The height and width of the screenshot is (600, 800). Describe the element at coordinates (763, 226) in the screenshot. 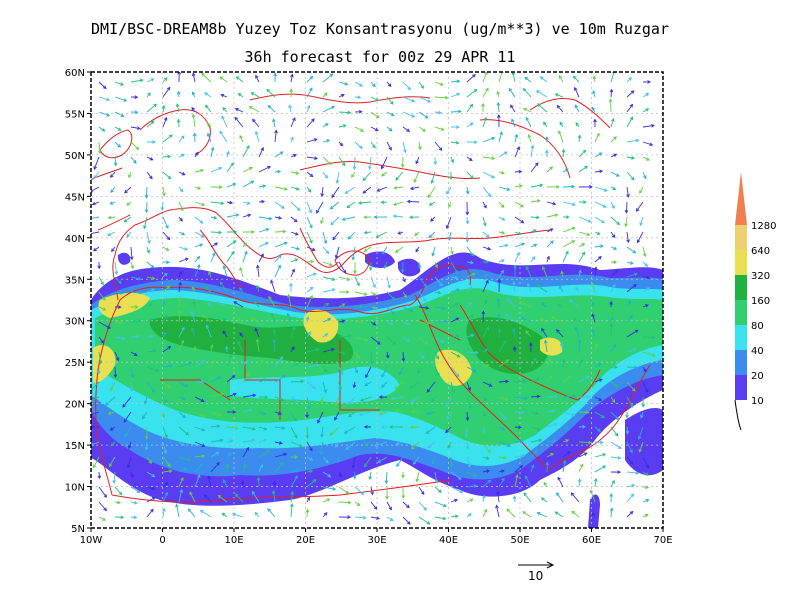

I see `colorbar-label: 1280` at that location.